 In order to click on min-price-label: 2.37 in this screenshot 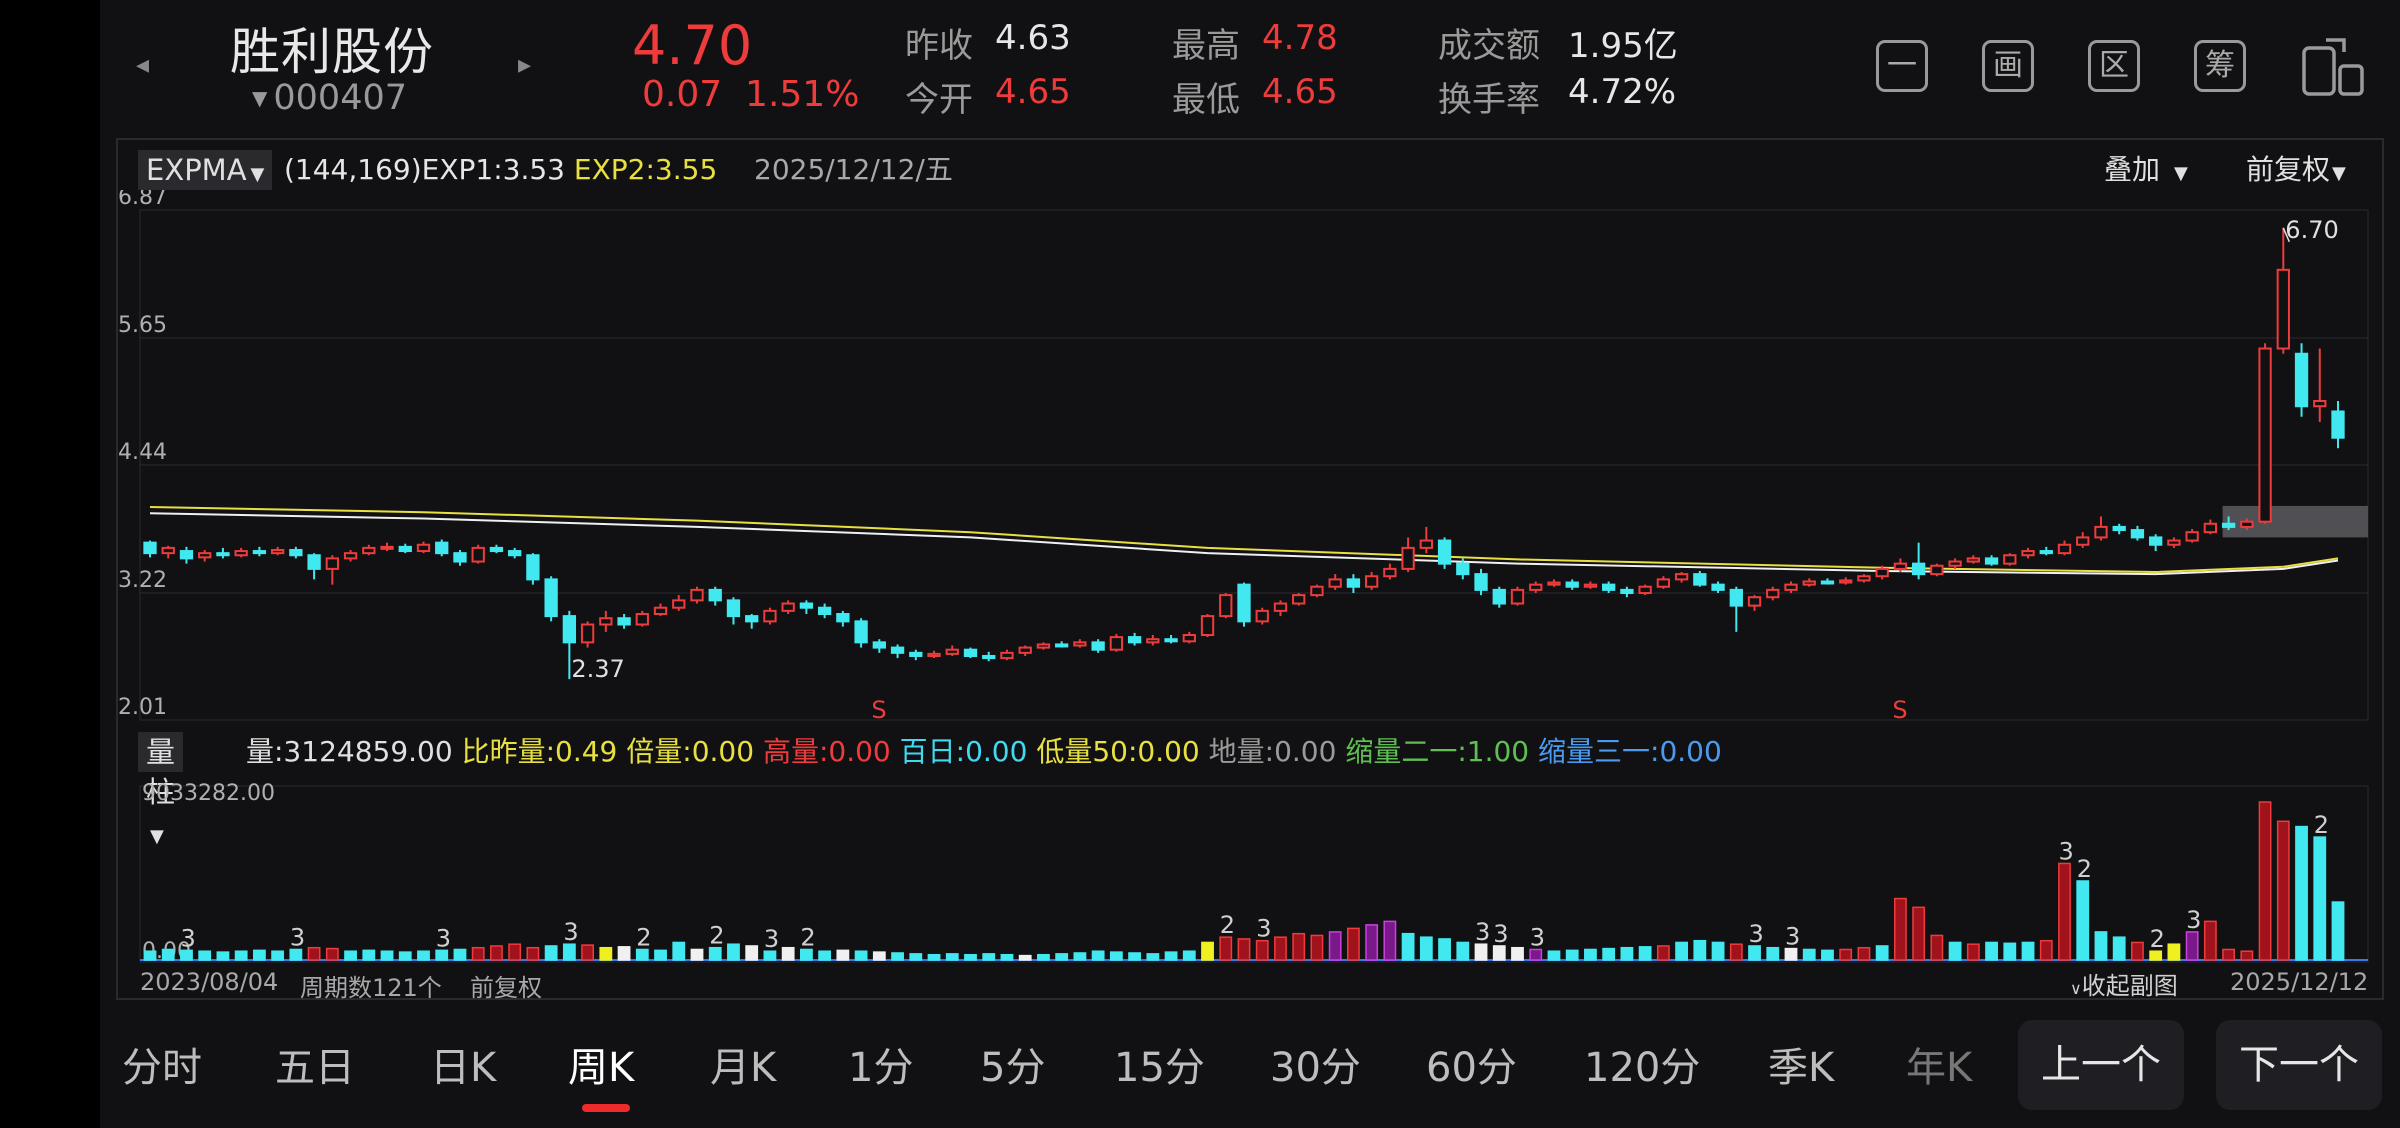, I will do `click(597, 669)`.